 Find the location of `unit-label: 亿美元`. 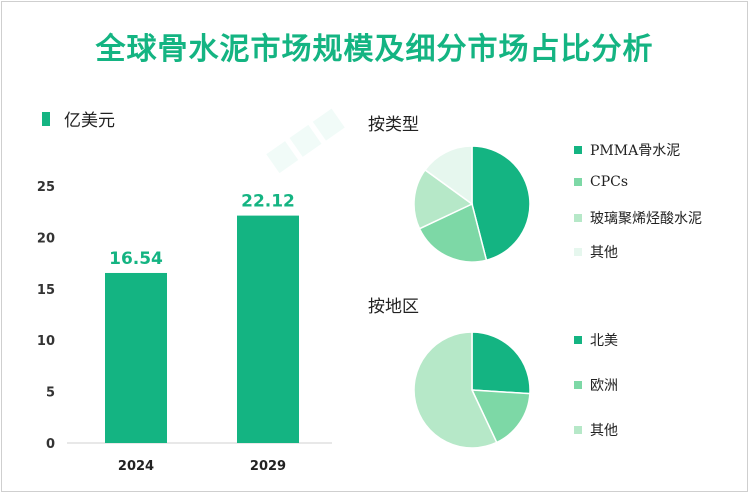

unit-label: 亿美元 is located at coordinates (89, 121).